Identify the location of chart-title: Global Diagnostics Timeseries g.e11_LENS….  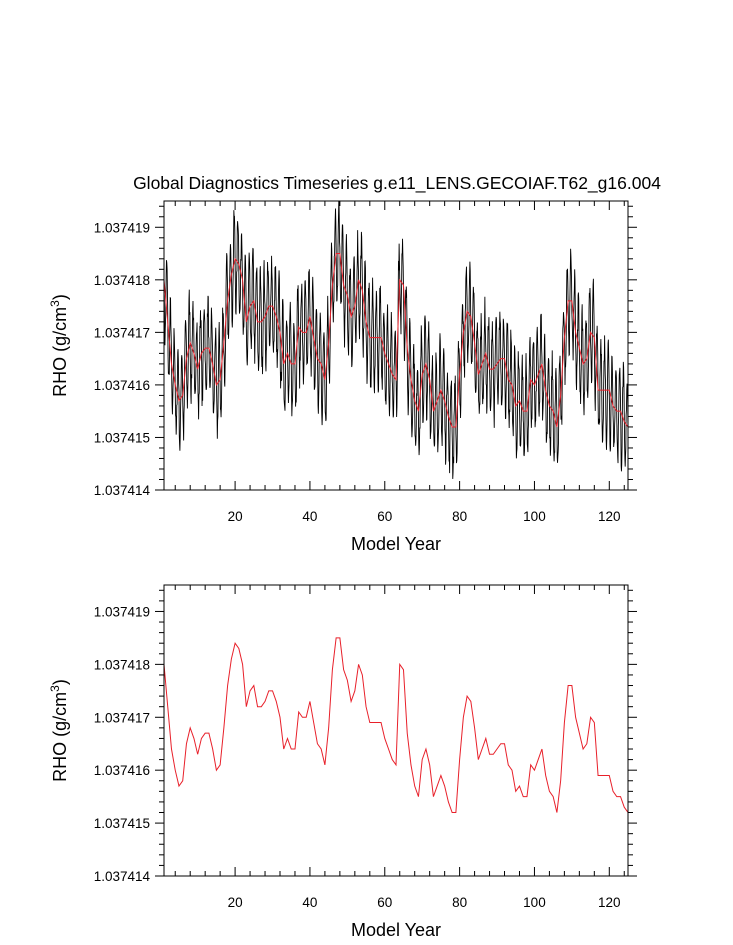
(397, 183).